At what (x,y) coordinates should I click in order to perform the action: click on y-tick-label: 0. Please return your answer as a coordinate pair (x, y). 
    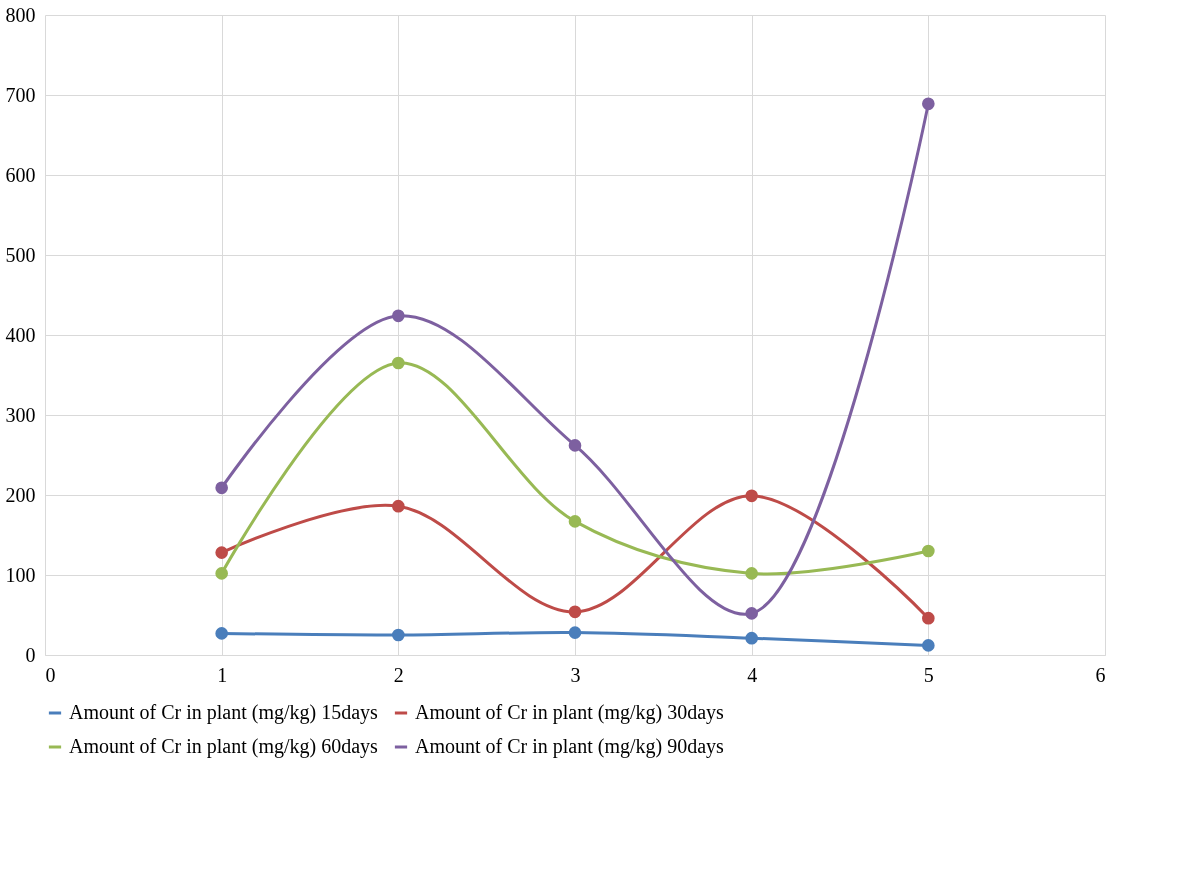
    Looking at the image, I should click on (30, 654).